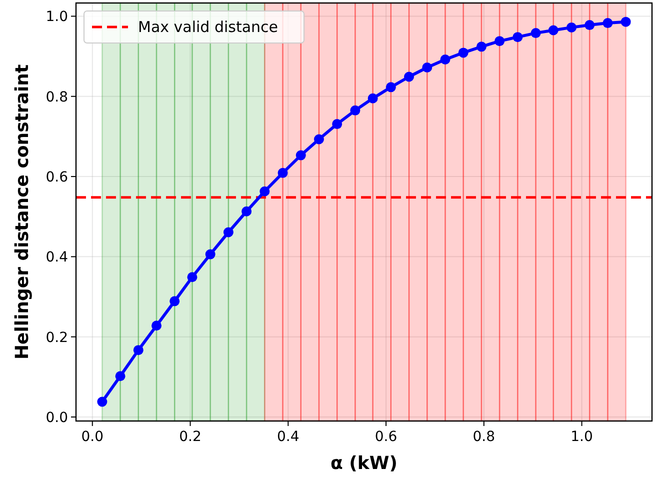 The width and height of the screenshot is (671, 477). Describe the element at coordinates (484, 437) in the screenshot. I see `x-tick-label: 0.8` at that location.